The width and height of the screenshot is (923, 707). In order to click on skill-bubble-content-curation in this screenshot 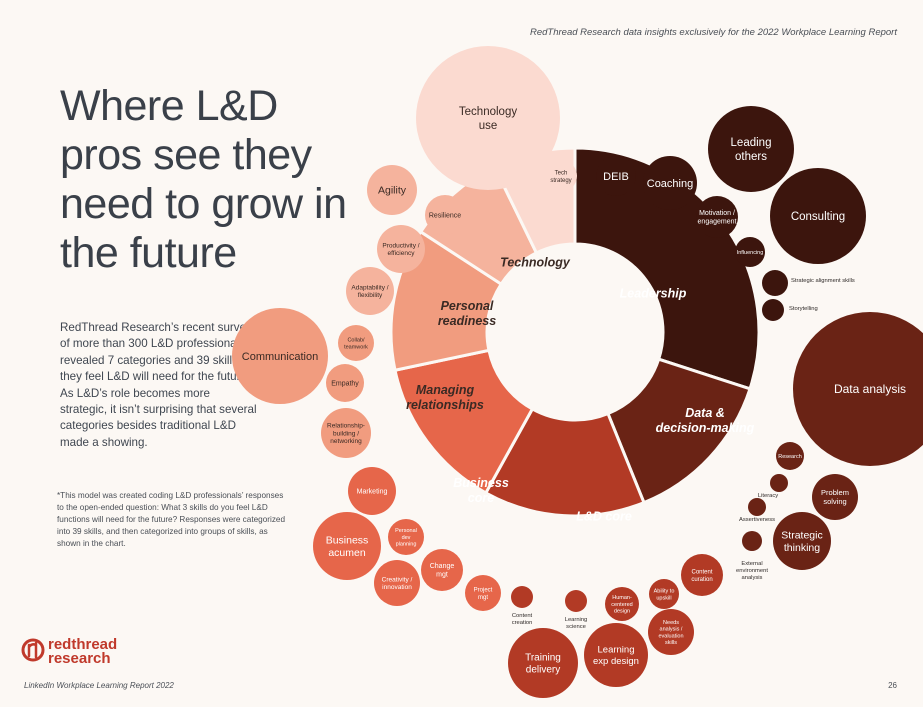, I will do `click(702, 575)`.